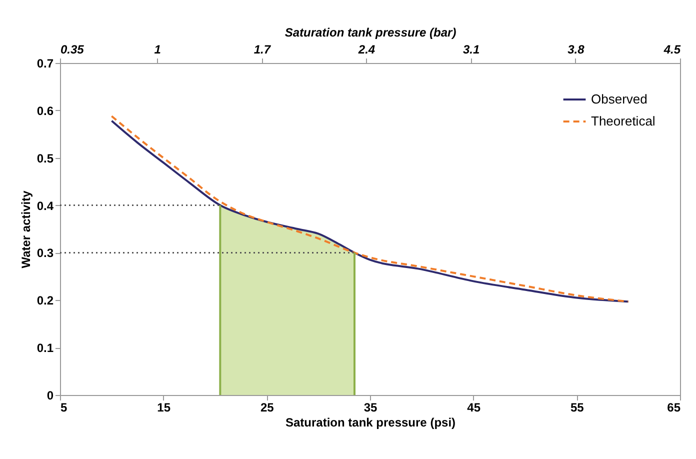  Describe the element at coordinates (674, 407) in the screenshot. I see `x-tick-label: 65` at that location.